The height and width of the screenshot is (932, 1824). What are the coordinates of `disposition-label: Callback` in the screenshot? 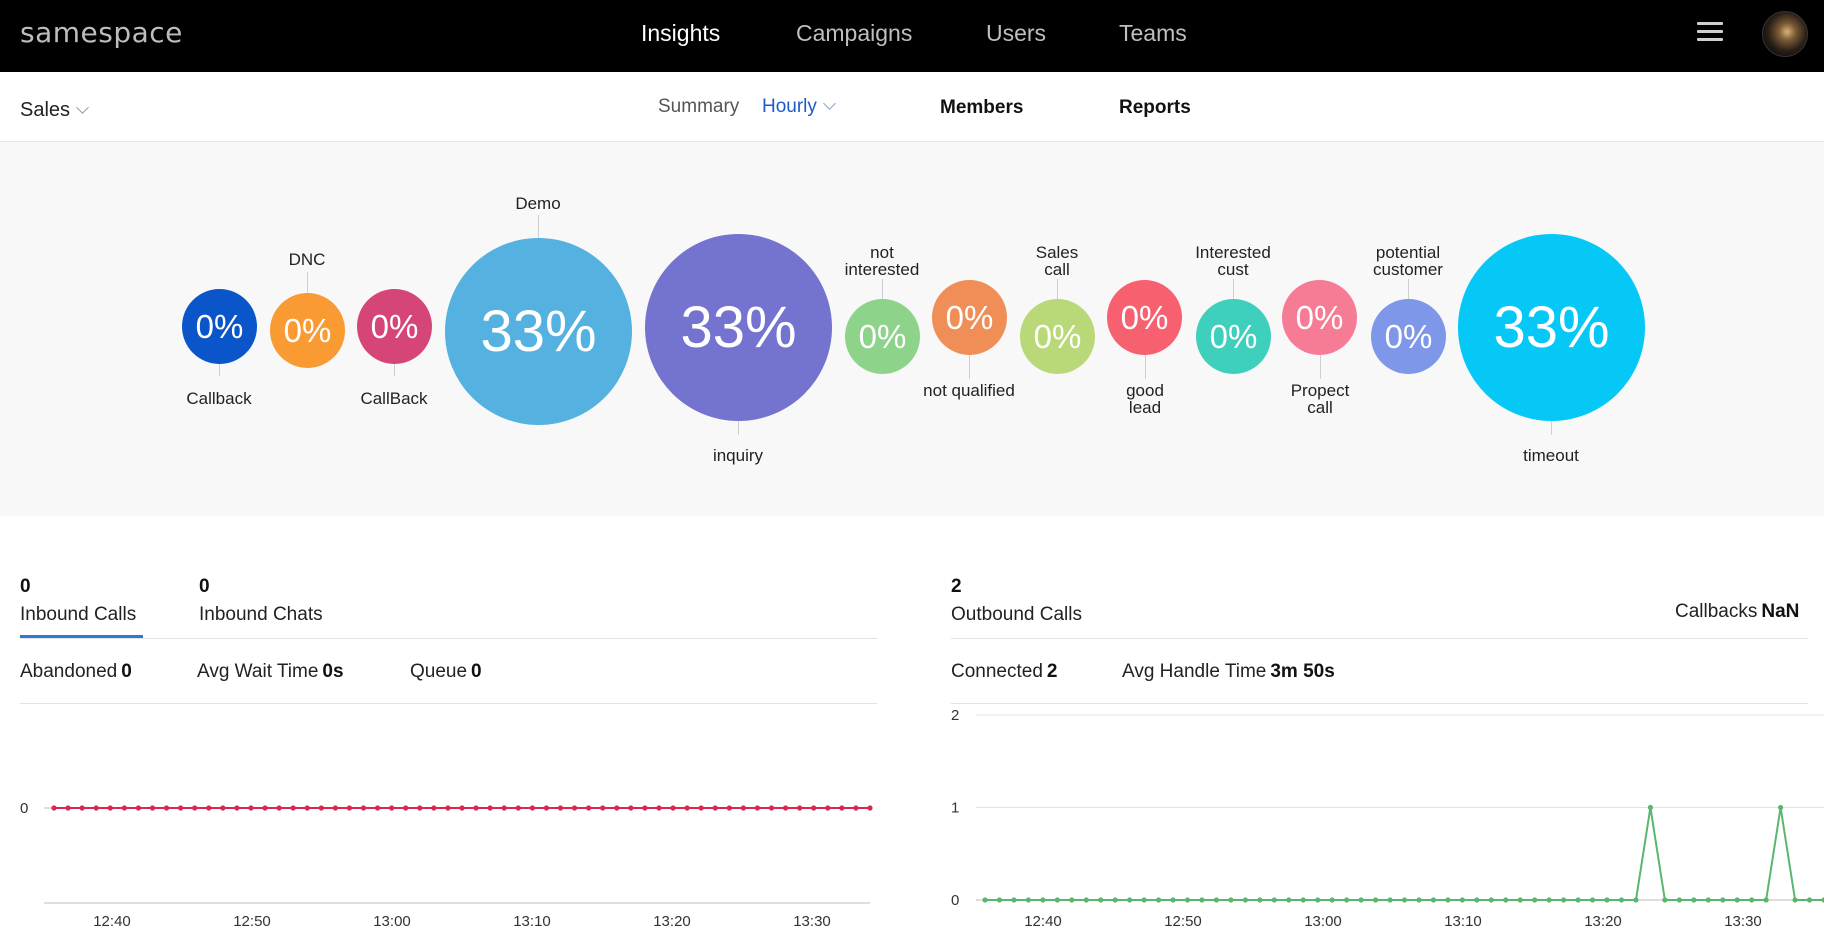 It's located at (219, 398).